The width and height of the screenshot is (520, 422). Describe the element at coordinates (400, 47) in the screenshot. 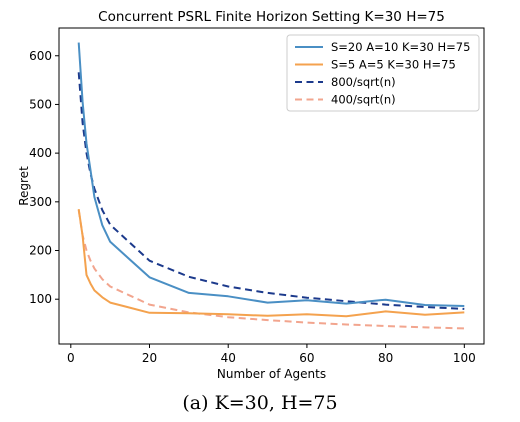

I see `legend-label-1: S=20 A=10 K=30 H=75` at that location.